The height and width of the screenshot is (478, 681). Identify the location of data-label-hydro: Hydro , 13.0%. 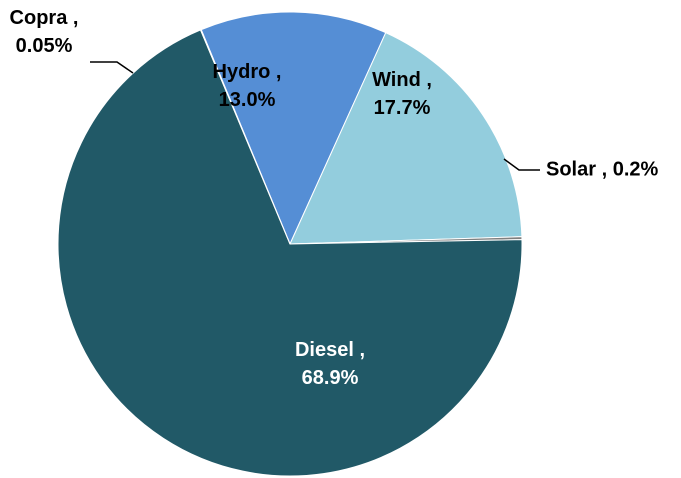
(247, 86).